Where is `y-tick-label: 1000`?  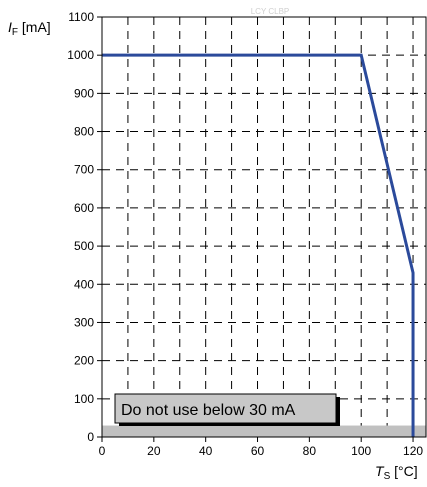 y-tick-label: 1000 is located at coordinates (80, 55).